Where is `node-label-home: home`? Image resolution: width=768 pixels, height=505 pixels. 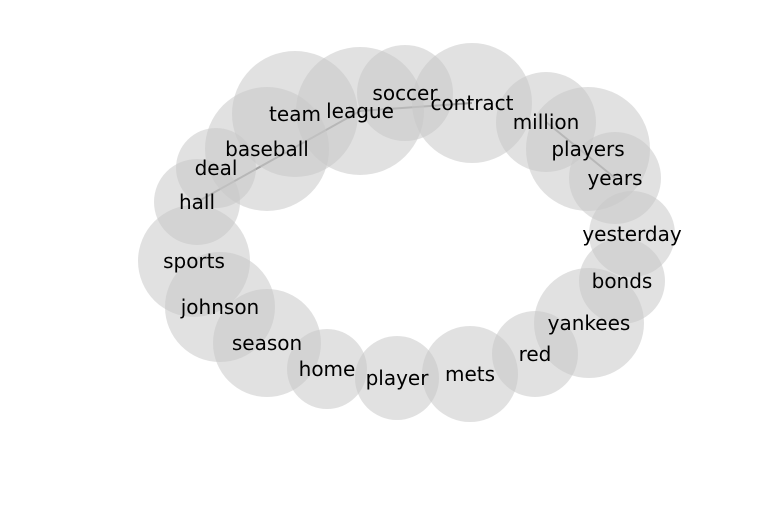 node-label-home: home is located at coordinates (327, 369).